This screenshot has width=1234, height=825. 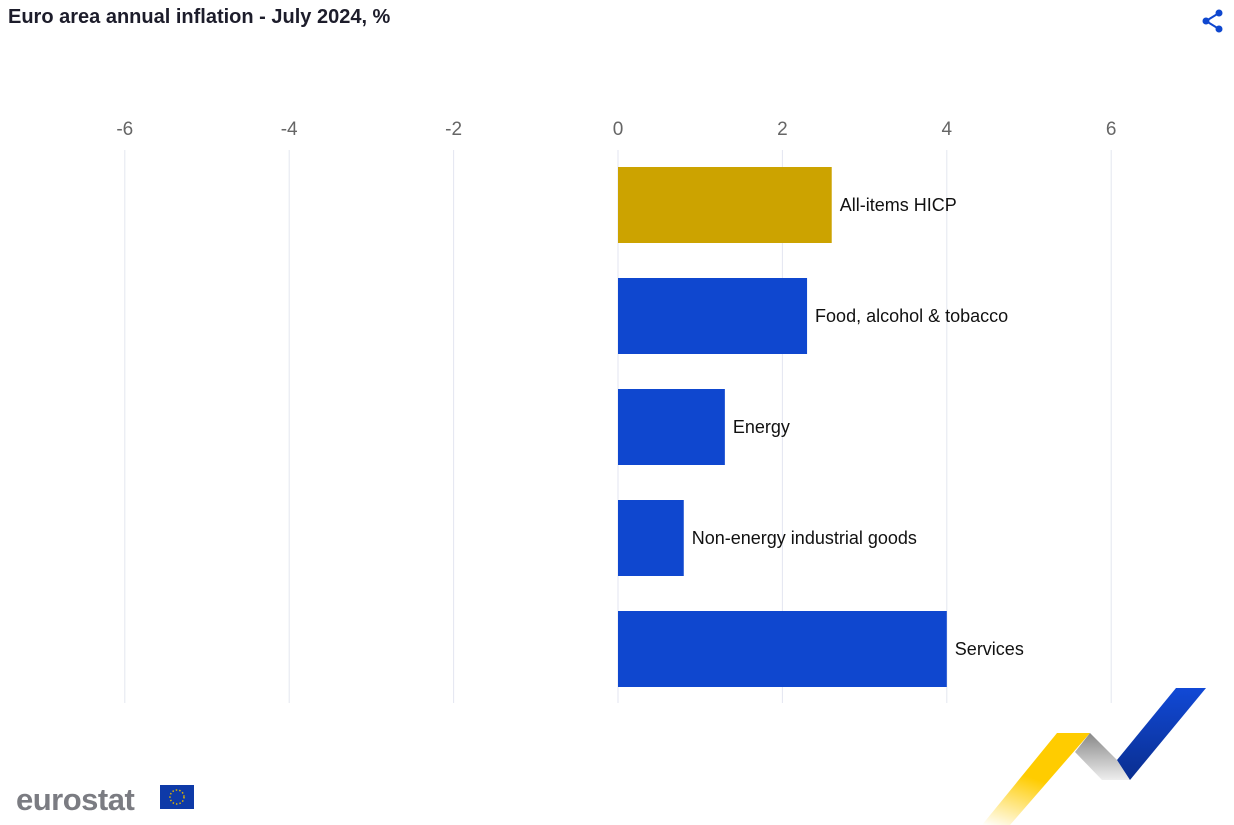 I want to click on bar-label: Non-energy industrial goods, so click(x=804, y=538).